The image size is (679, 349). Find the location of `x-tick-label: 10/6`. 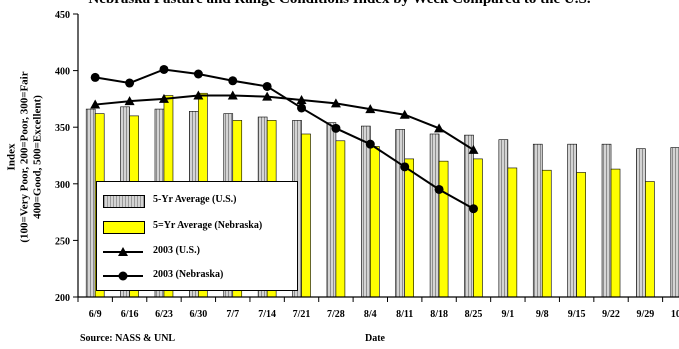

x-tick-label: 10/6 is located at coordinates (675, 314).